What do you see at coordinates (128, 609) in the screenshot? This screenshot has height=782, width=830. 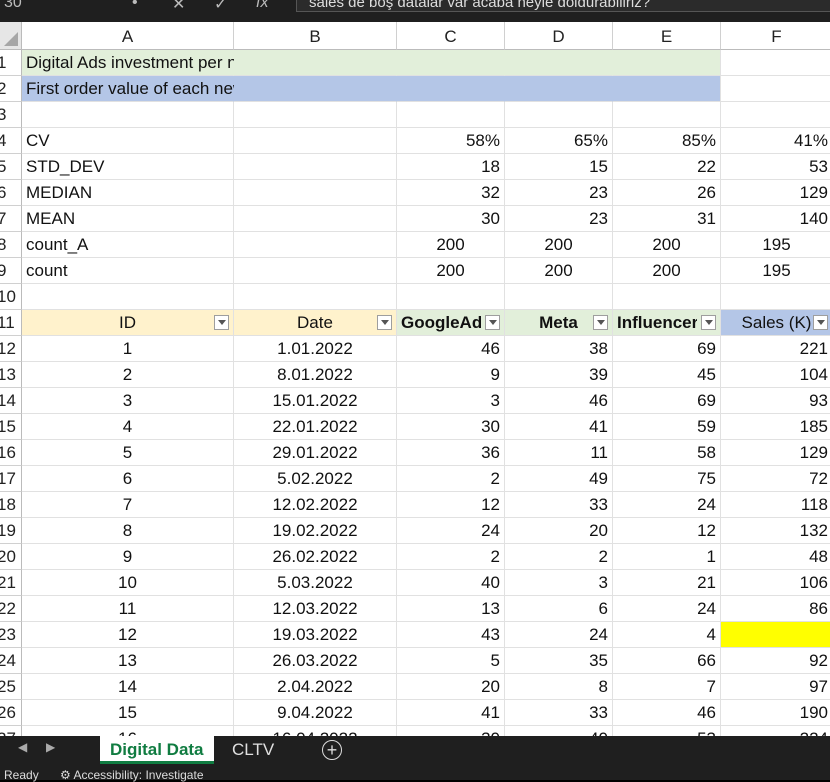 I see `cell-a22: 11` at bounding box center [128, 609].